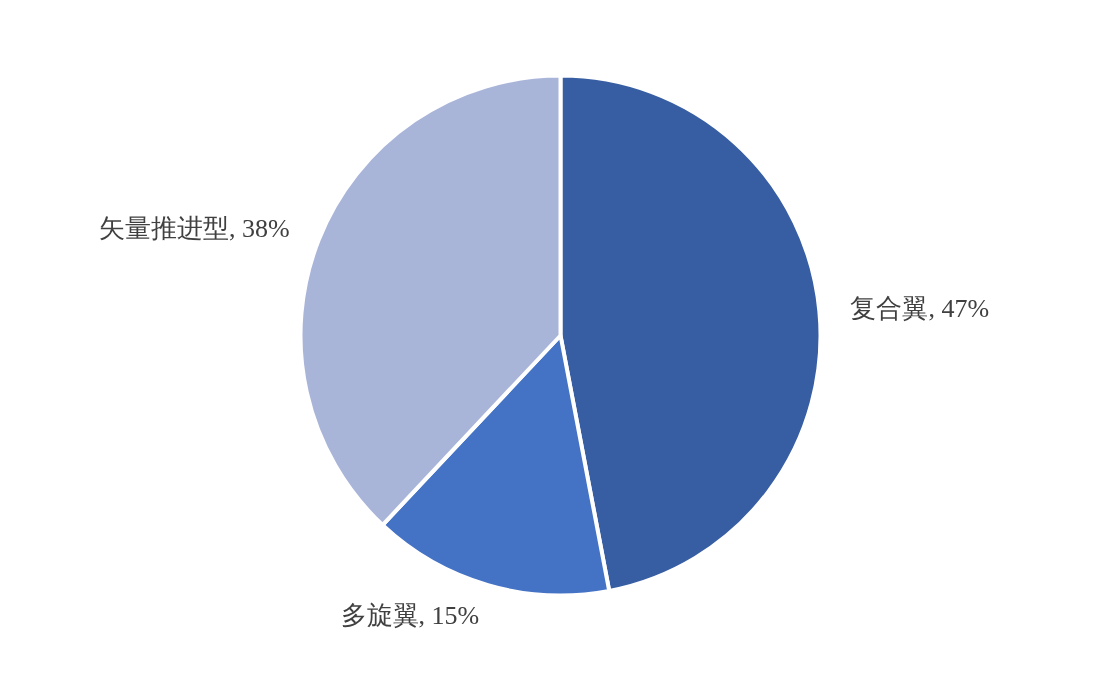  I want to click on slice-label: 多旋翼, 15%, so click(410, 615).